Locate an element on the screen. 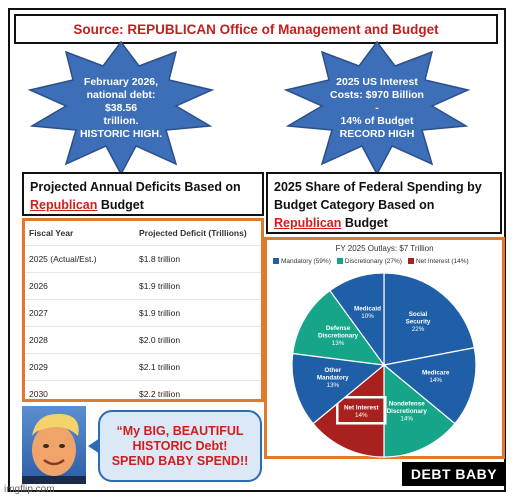 The width and height of the screenshot is (516, 500). right-star-line-4: RECORD HIGH is located at coordinates (377, 133).